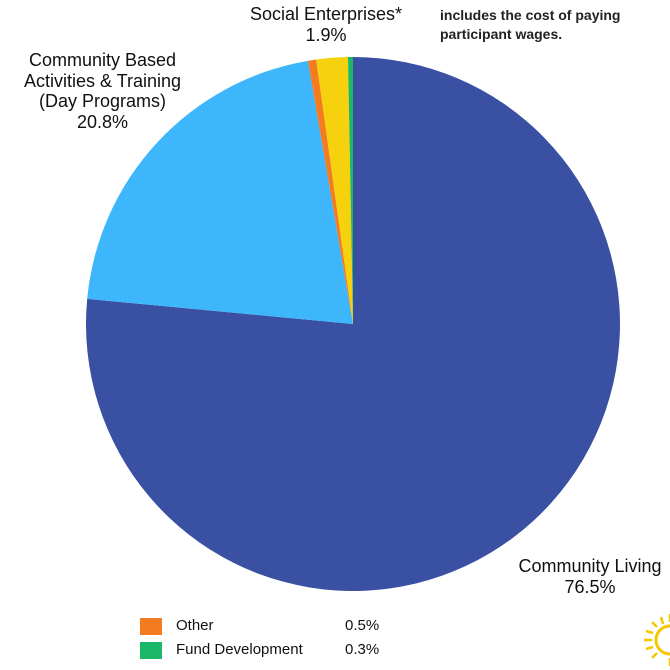 This screenshot has width=670, height=670. Describe the element at coordinates (102, 60) in the screenshot. I see `label-community-based-line-1: Community Based` at that location.